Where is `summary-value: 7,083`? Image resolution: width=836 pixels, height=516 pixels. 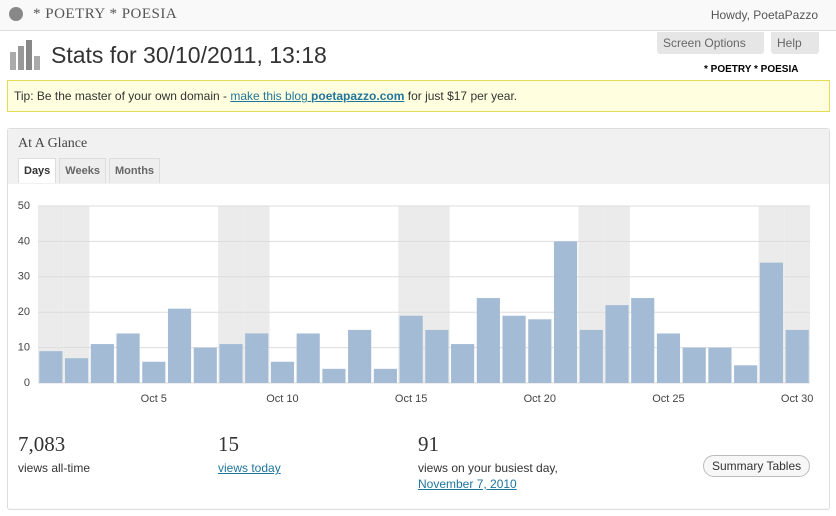
summary-value: 7,083 is located at coordinates (42, 444).